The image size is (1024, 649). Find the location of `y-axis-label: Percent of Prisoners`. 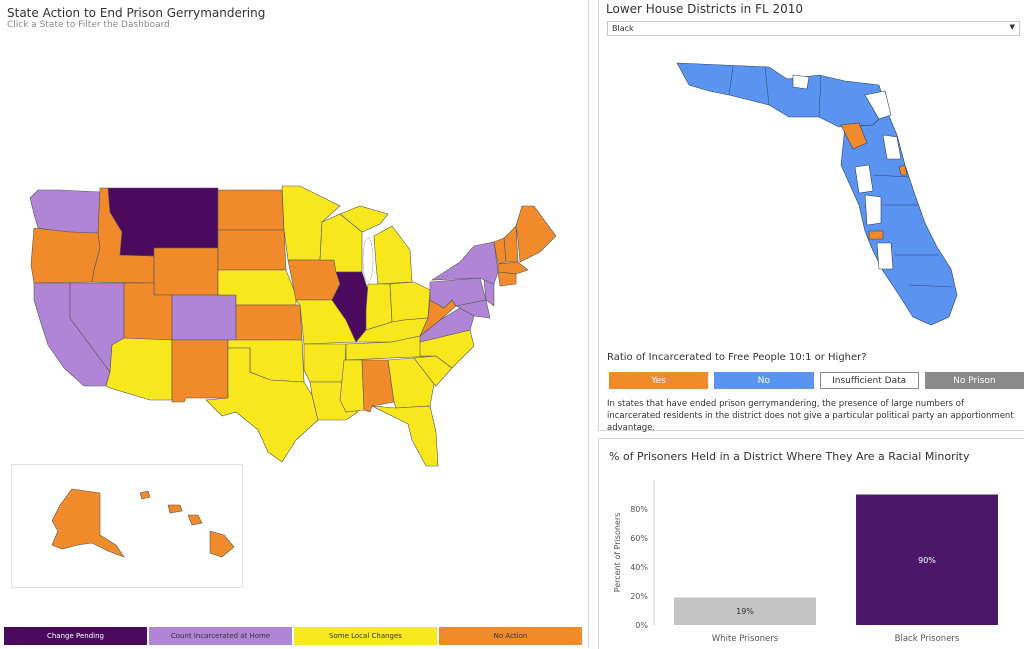

y-axis-label: Percent of Prisoners is located at coordinates (617, 553).